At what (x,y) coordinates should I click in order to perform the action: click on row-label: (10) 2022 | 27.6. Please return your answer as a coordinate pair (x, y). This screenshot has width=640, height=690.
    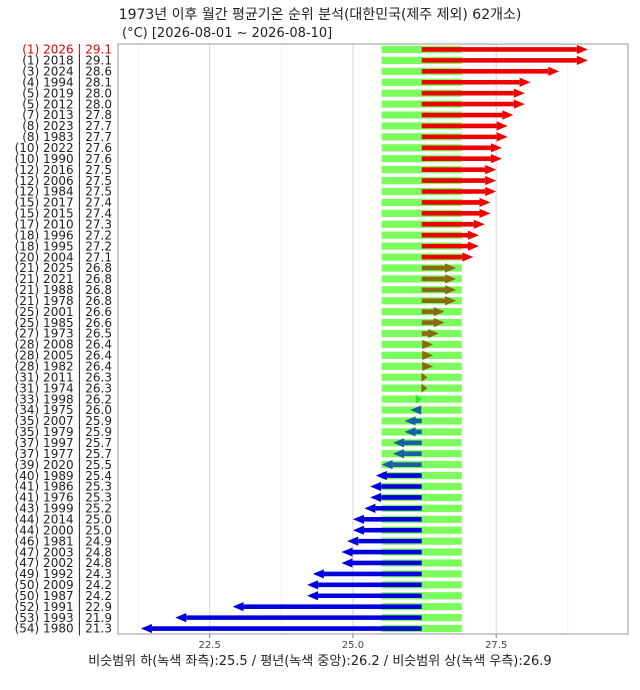
    Looking at the image, I should click on (63, 148).